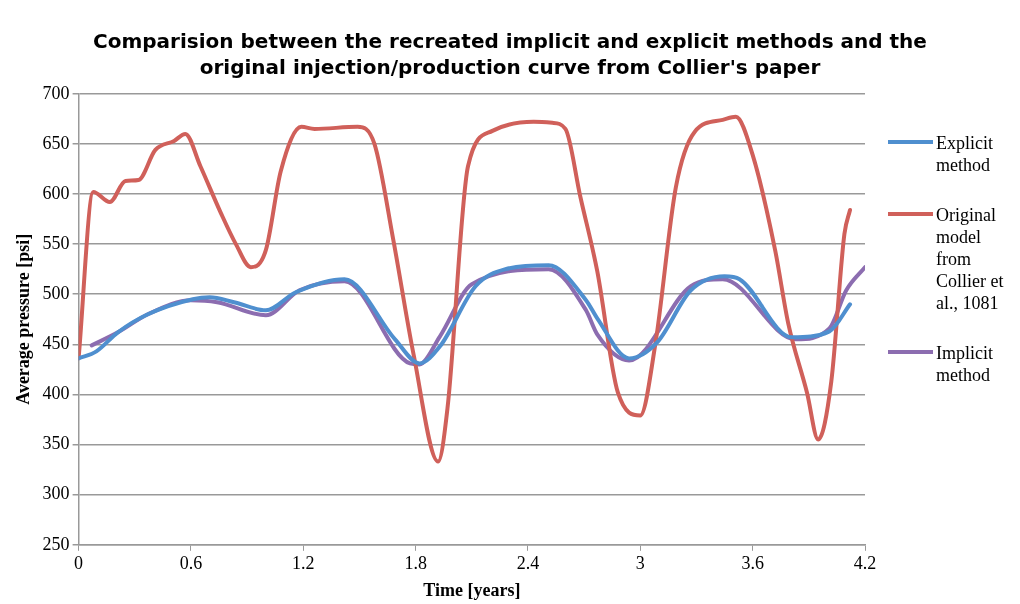  Describe the element at coordinates (56, 493) in the screenshot. I see `y-tick-label: 300` at that location.